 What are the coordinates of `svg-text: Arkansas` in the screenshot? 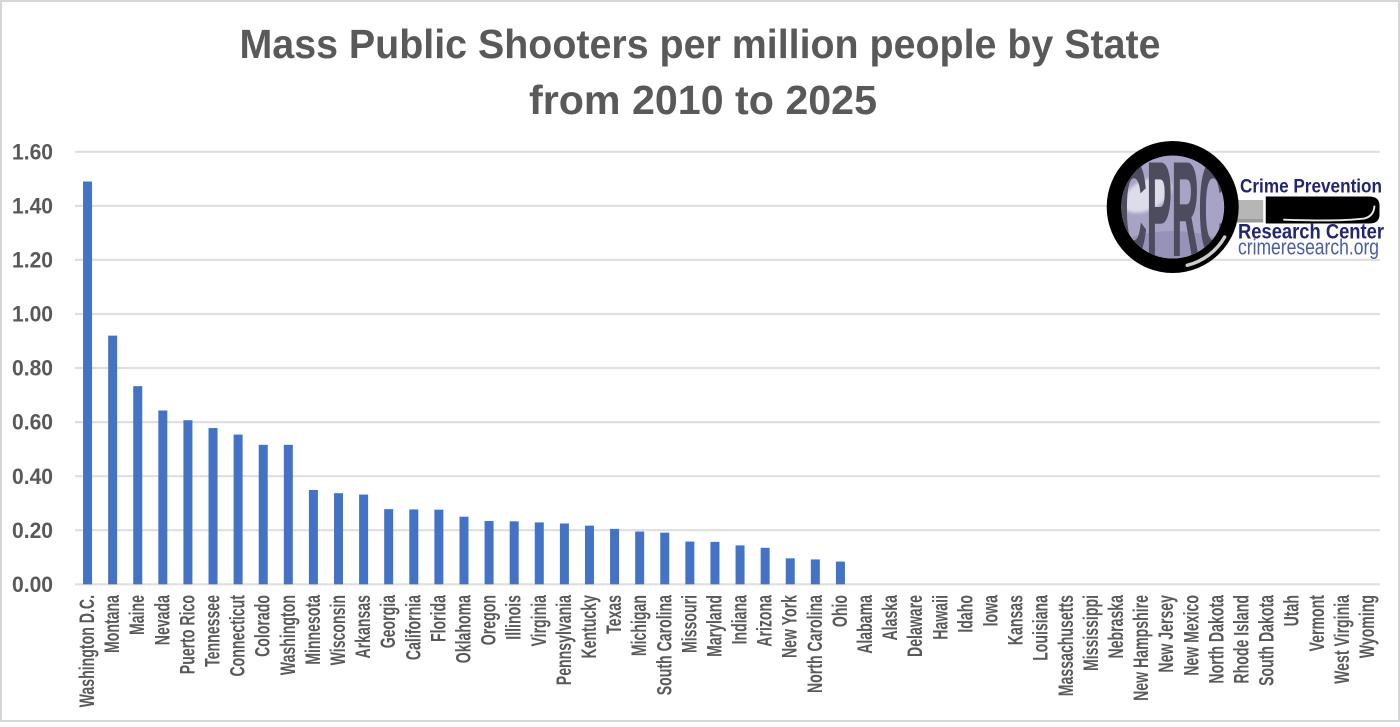 It's located at (363, 627).